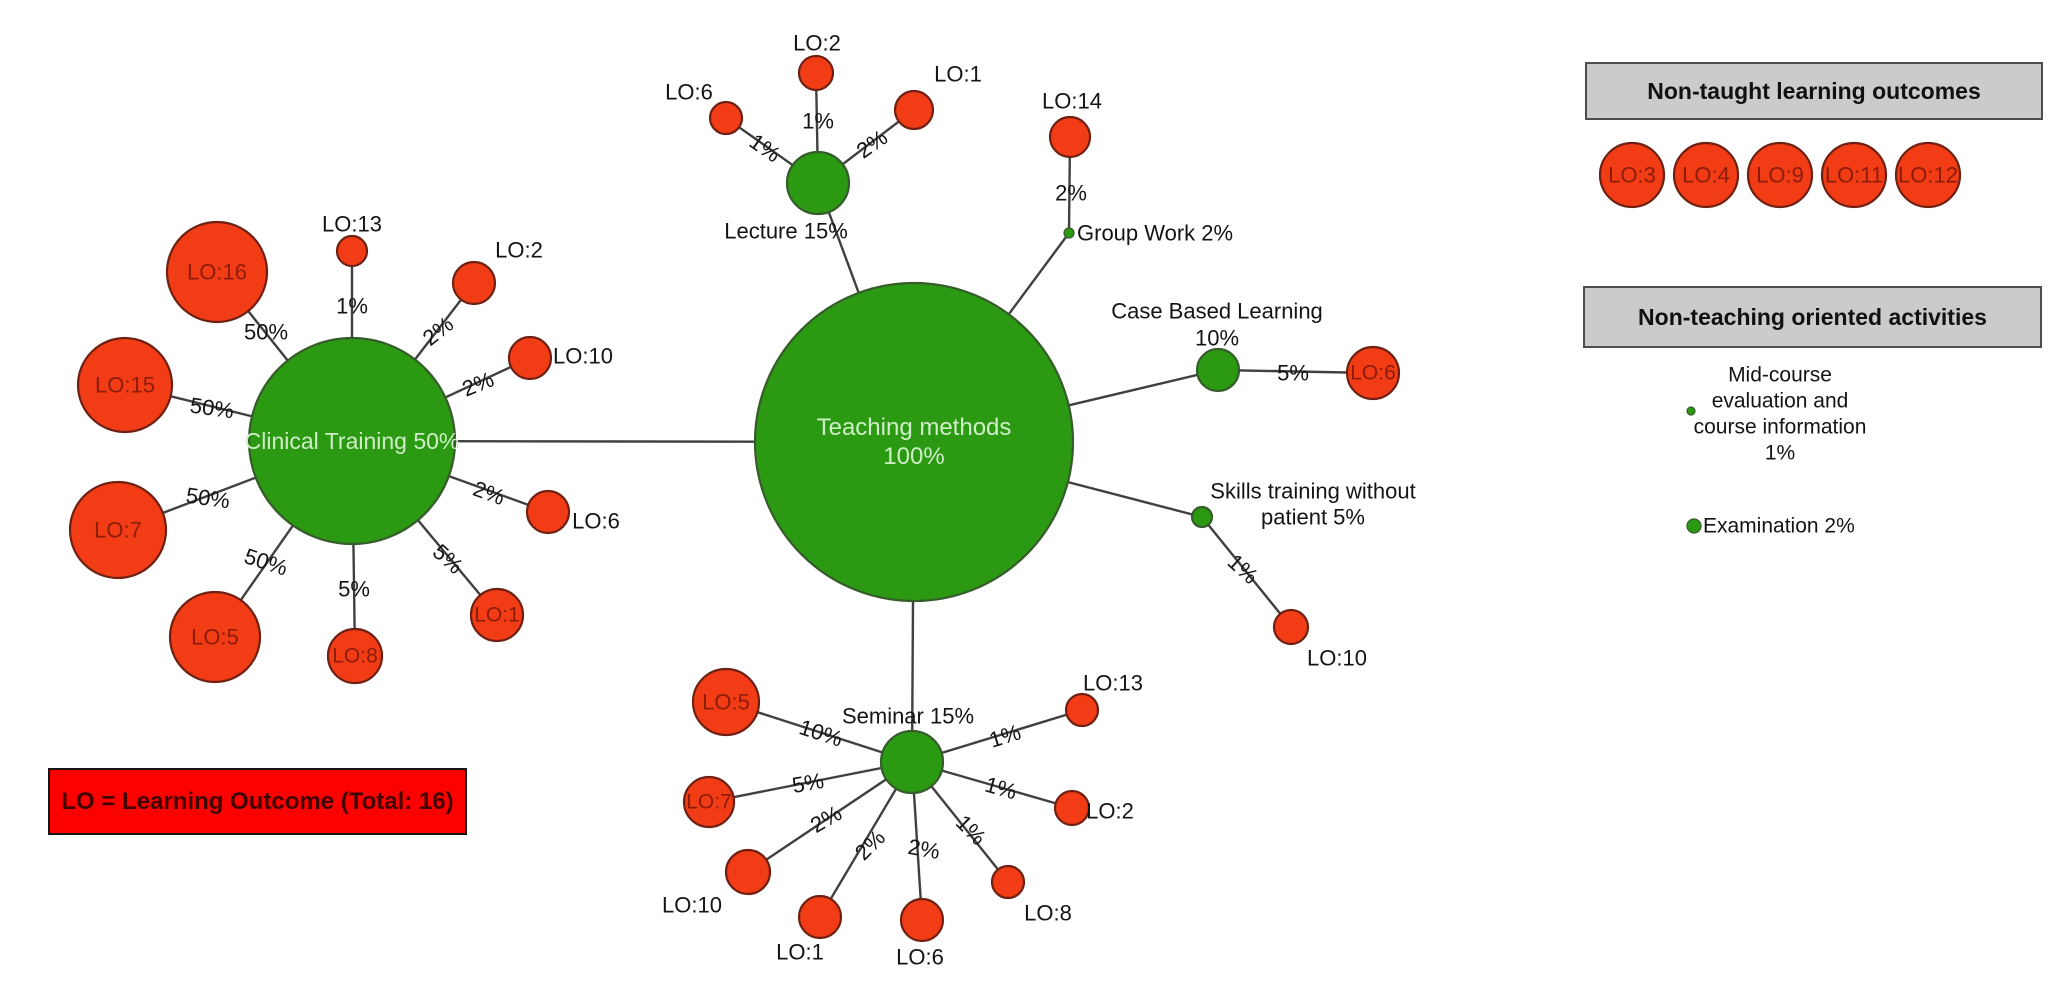 Image resolution: width=2059 pixels, height=1001 pixels. What do you see at coordinates (689, 92) in the screenshot?
I see `label-lo6-lecture: LO:6` at bounding box center [689, 92].